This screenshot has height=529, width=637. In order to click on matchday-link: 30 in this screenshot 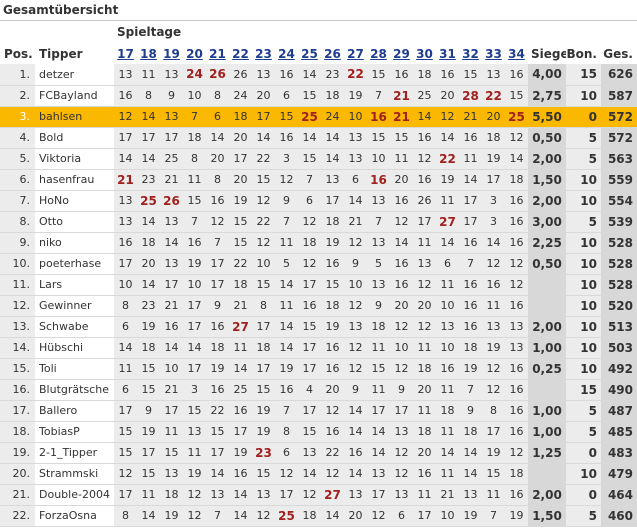, I will do `click(424, 53)`.